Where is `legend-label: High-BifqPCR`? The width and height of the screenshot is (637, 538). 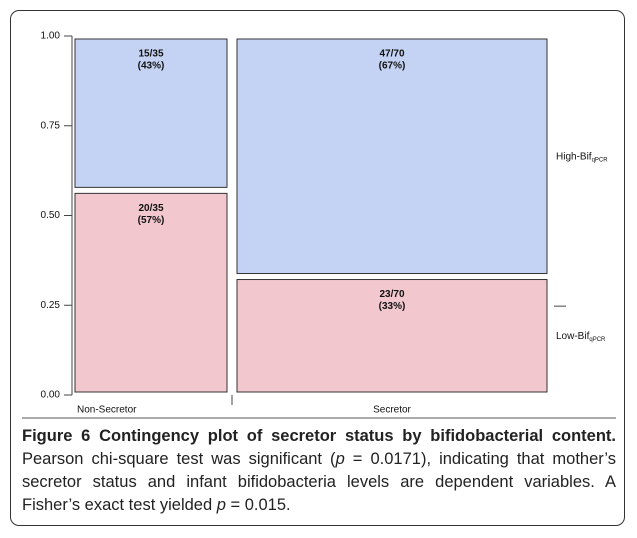
legend-label: High-BifqPCR is located at coordinates (582, 157).